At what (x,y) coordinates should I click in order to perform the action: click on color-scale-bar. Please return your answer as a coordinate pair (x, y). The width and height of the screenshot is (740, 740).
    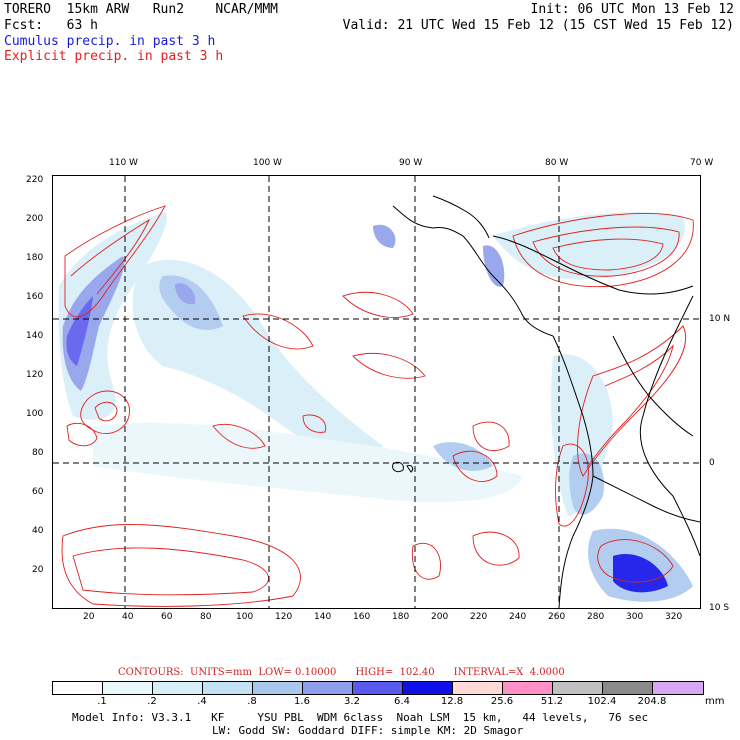
    Looking at the image, I should click on (378, 688).